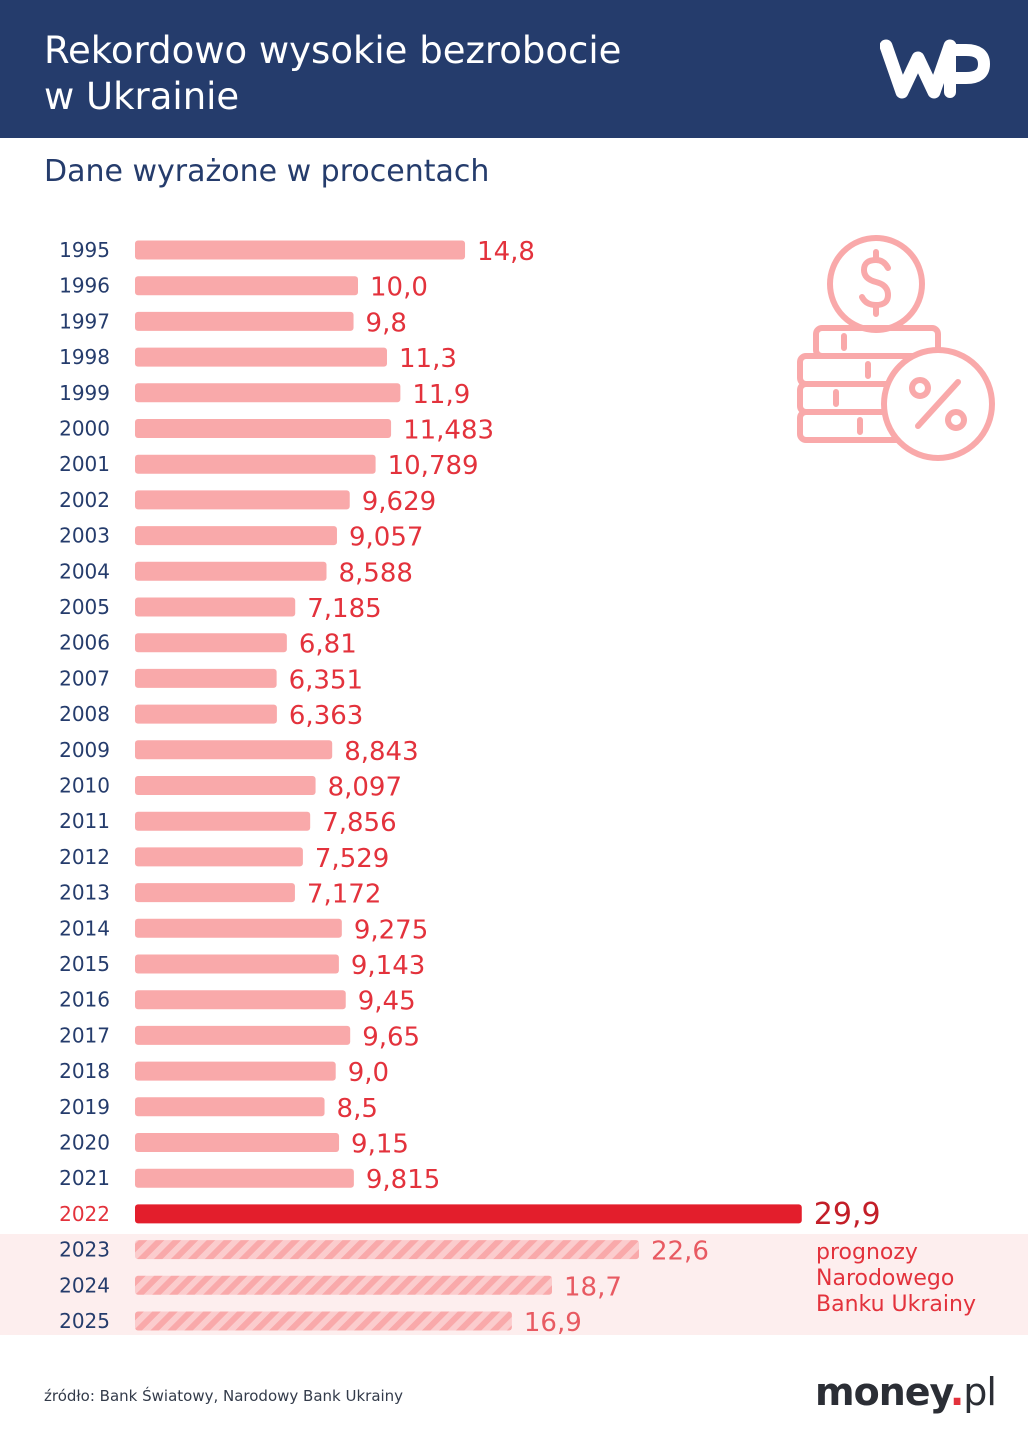 This screenshot has width=1028, height=1440. I want to click on value-label-2007: 6,351, so click(326, 680).